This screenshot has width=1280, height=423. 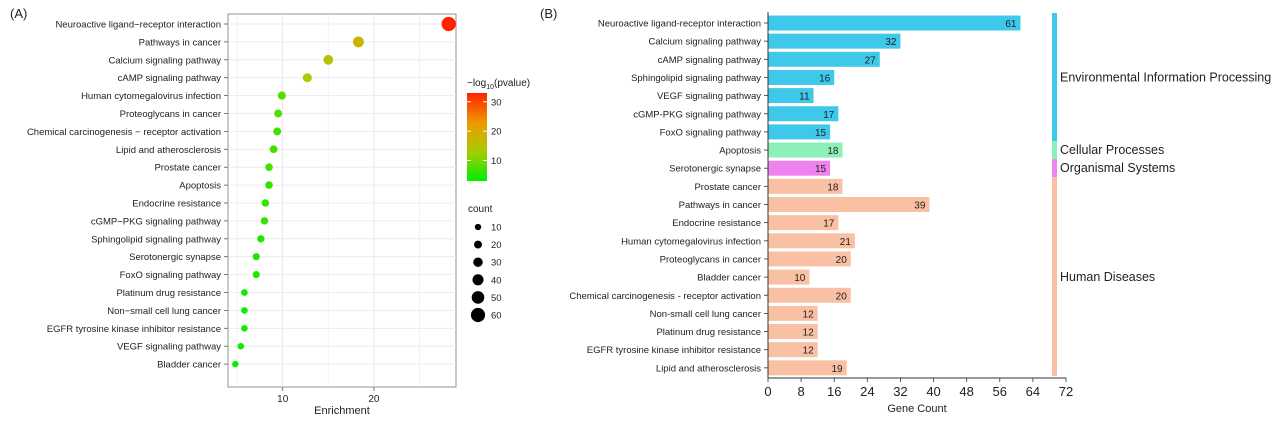 I want to click on bar-value-label: 19, so click(x=838, y=369).